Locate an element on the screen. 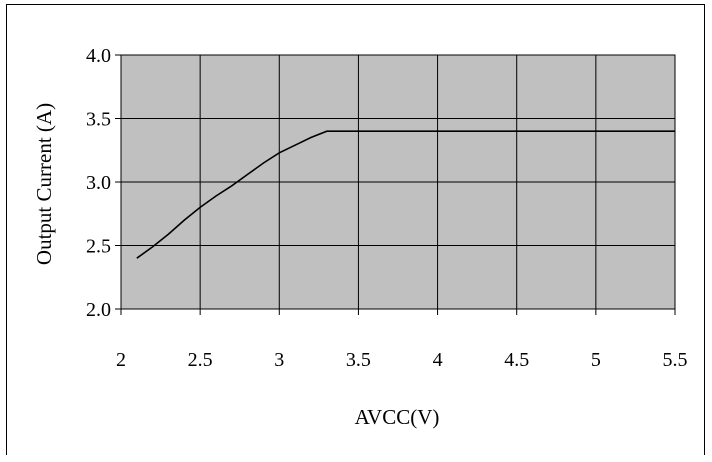  x-axis-title: AVCC(V) is located at coordinates (397, 417).